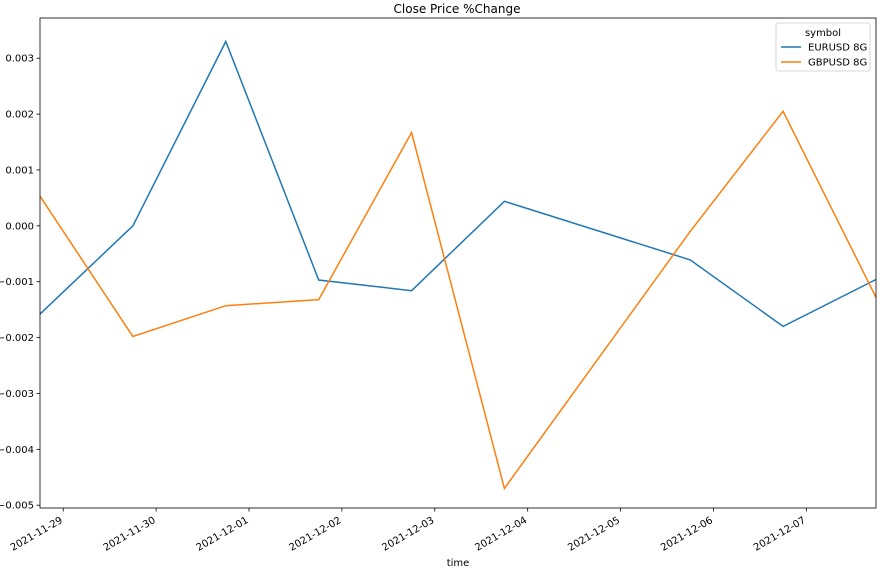 The image size is (883, 577). I want to click on legend-box, so click(823, 47).